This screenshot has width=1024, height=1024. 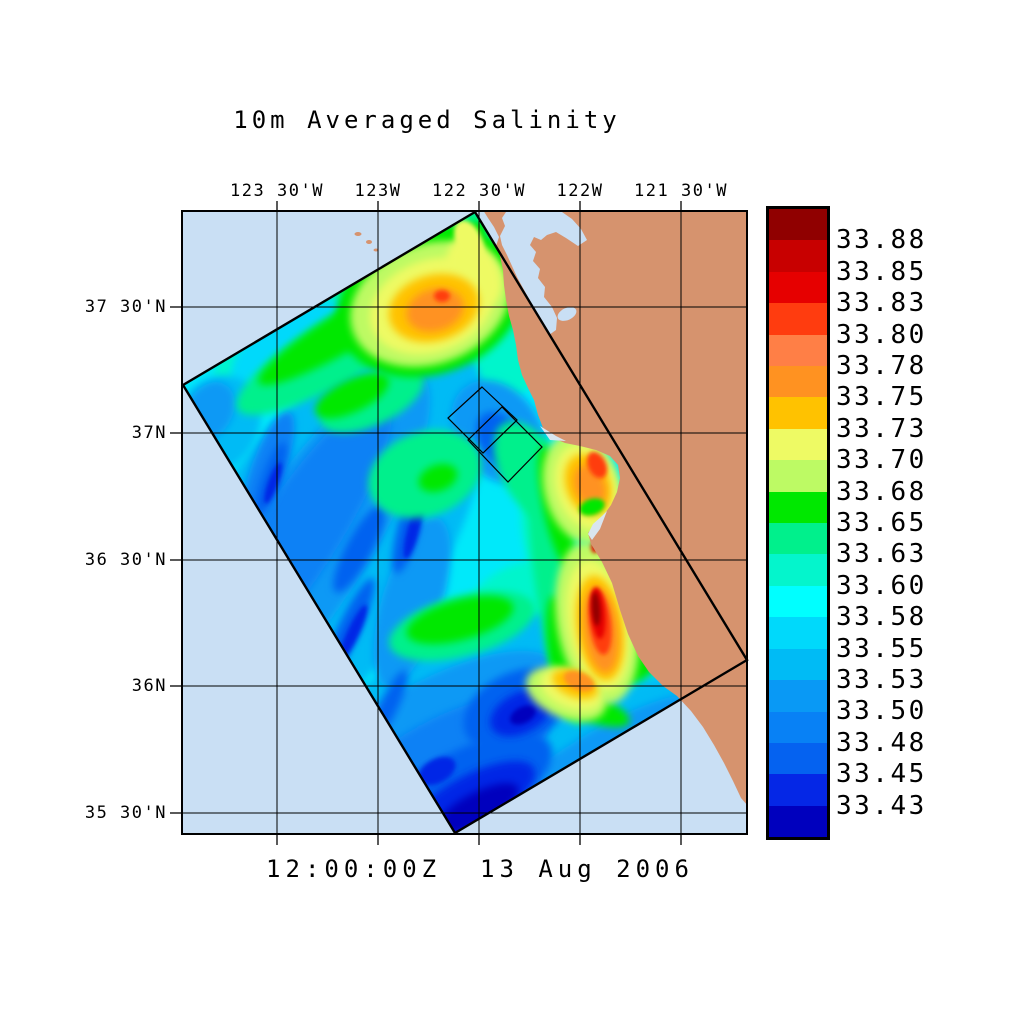 I want to click on colorbar-tick-label: 33.43, so click(x=881, y=805).